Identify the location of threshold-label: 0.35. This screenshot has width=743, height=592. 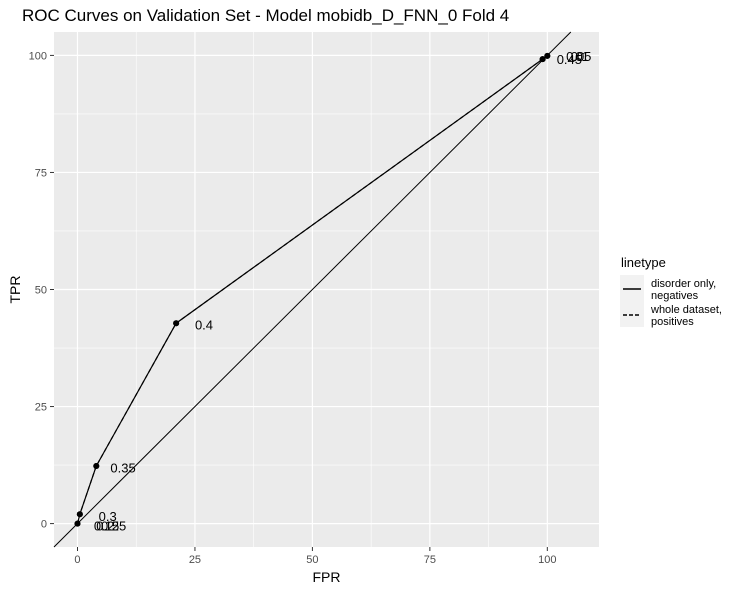
(122, 467).